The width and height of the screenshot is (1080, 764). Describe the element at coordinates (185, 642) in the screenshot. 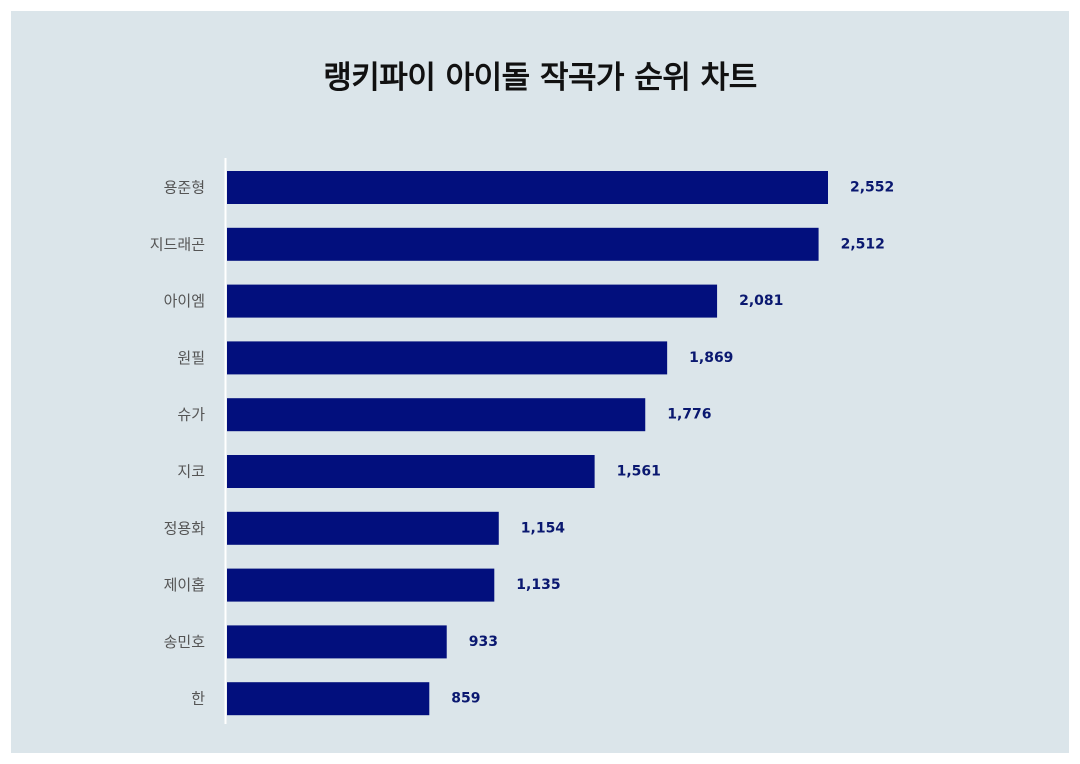

I see `category-label: 송민호` at that location.